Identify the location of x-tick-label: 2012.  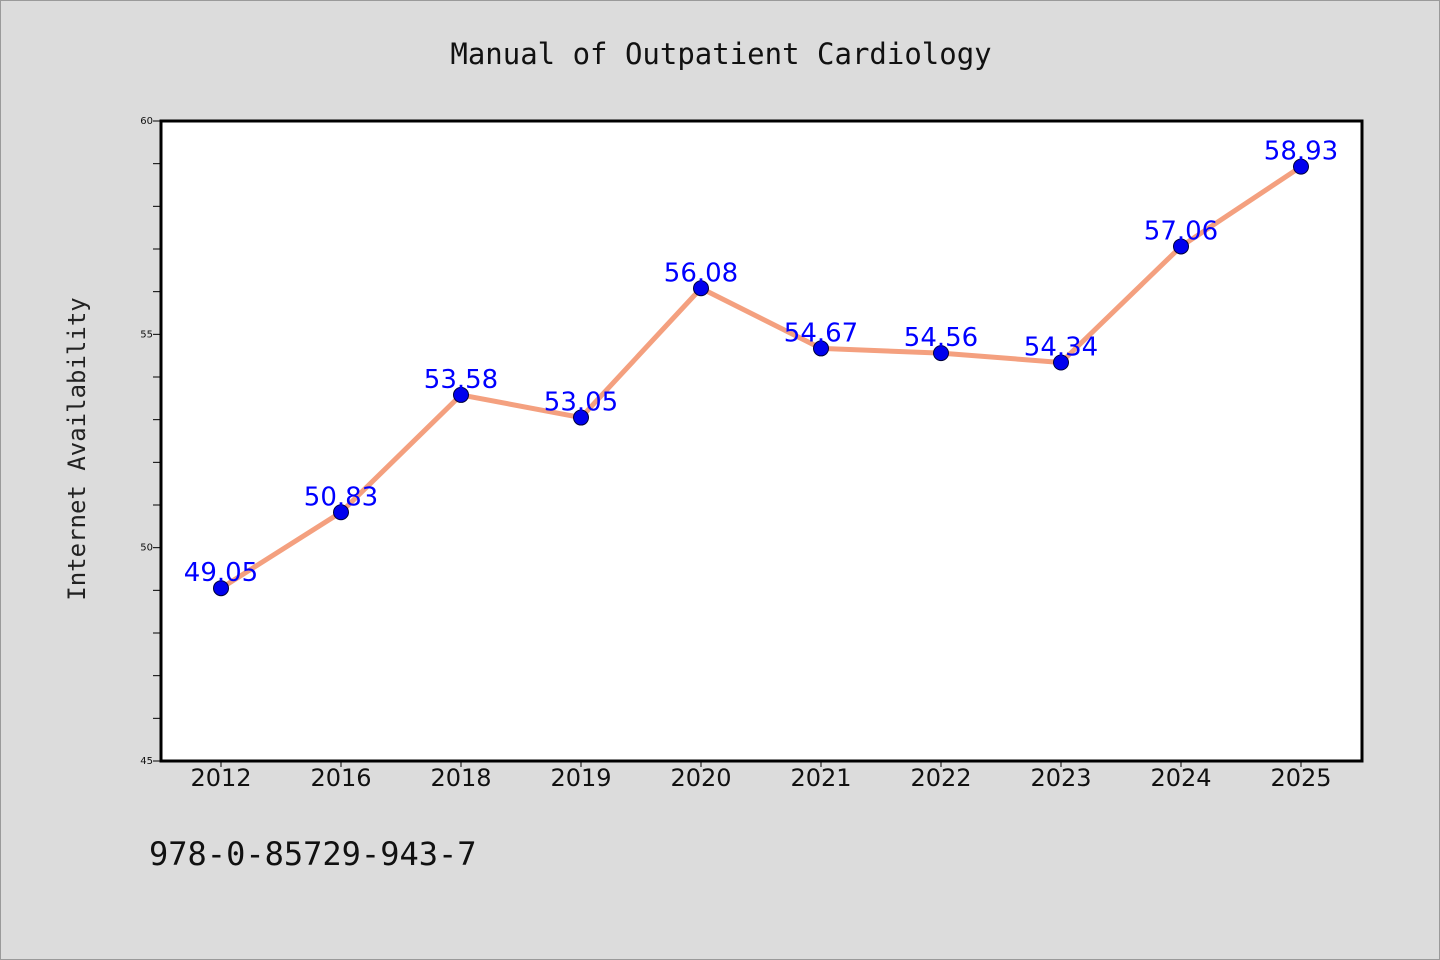
(220, 778).